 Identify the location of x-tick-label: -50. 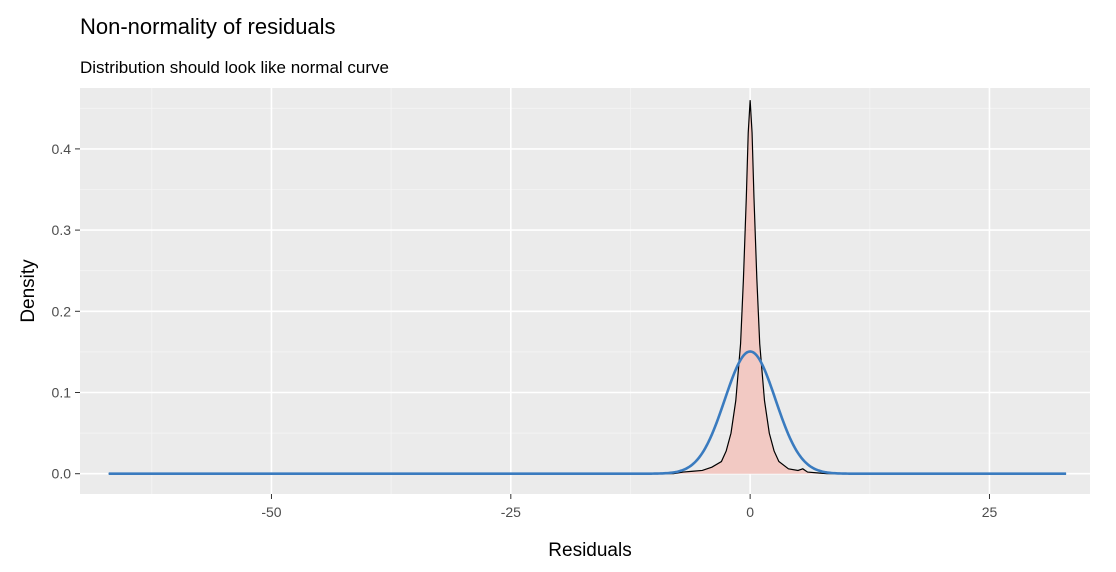
(271, 512).